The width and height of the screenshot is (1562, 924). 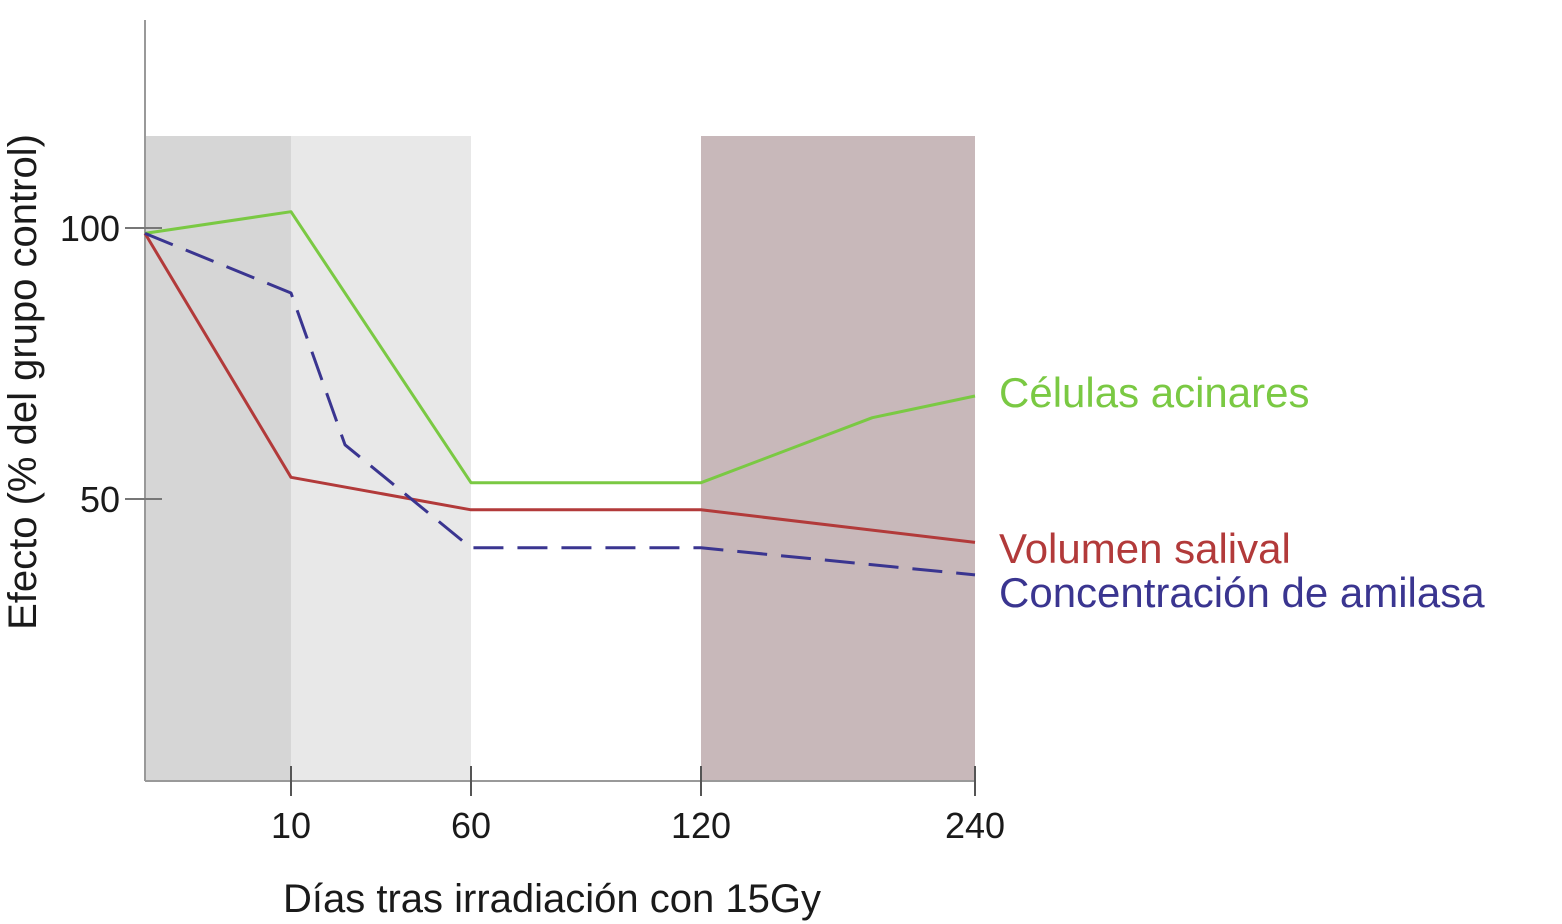 I want to click on x-tick-label-60: 60, so click(x=471, y=825).